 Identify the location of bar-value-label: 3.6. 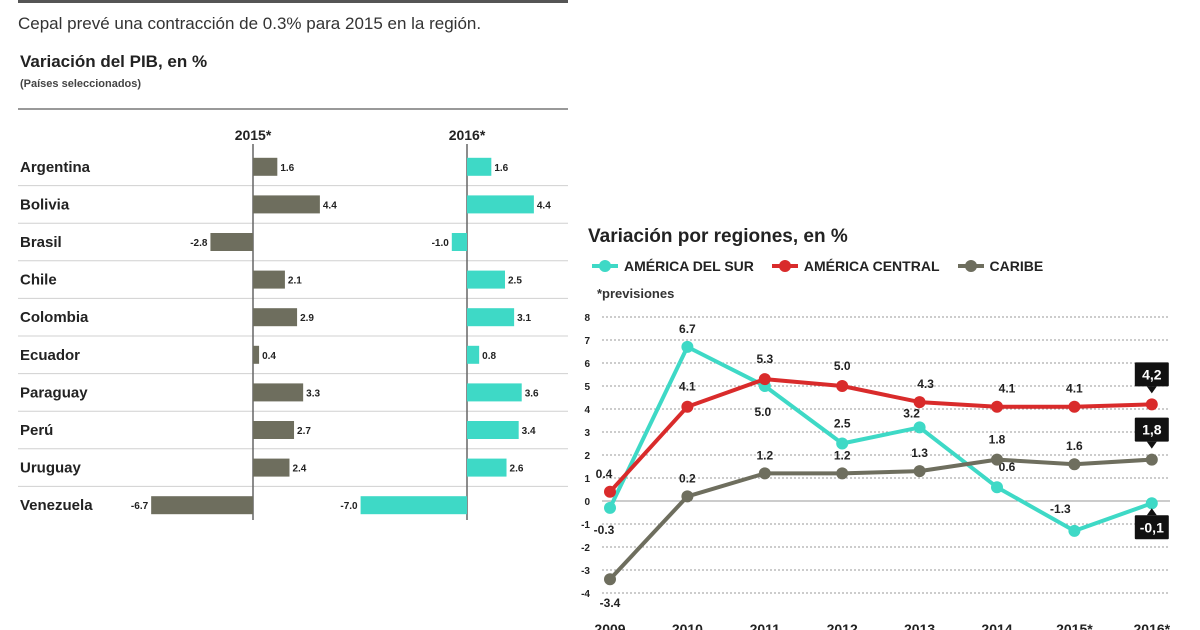
(532, 393).